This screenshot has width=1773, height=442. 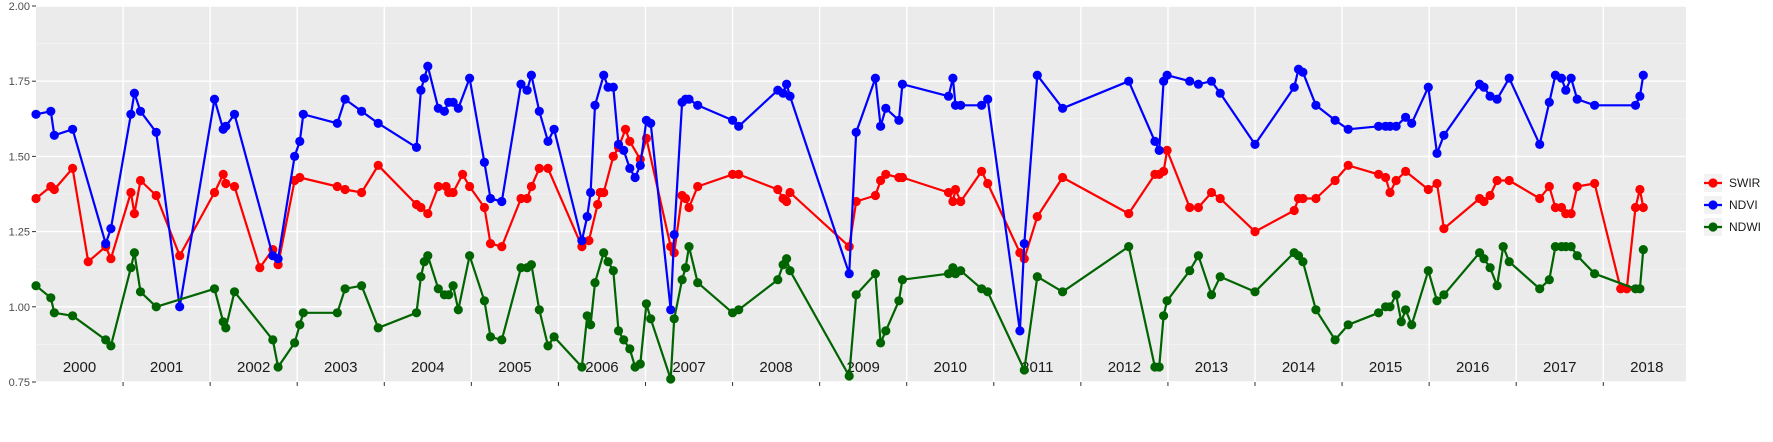 What do you see at coordinates (601, 367) in the screenshot?
I see `year-label: 2006` at bounding box center [601, 367].